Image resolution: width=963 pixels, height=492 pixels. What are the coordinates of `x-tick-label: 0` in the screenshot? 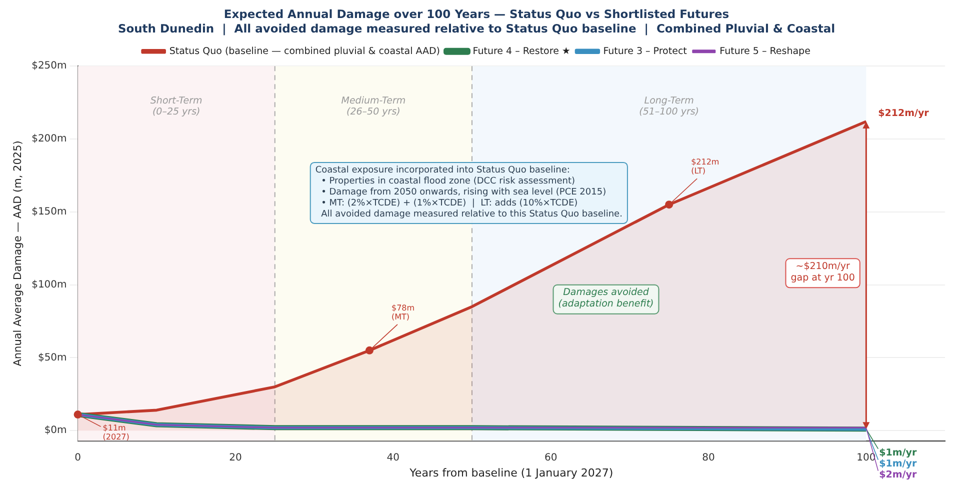 It's located at (77, 458).